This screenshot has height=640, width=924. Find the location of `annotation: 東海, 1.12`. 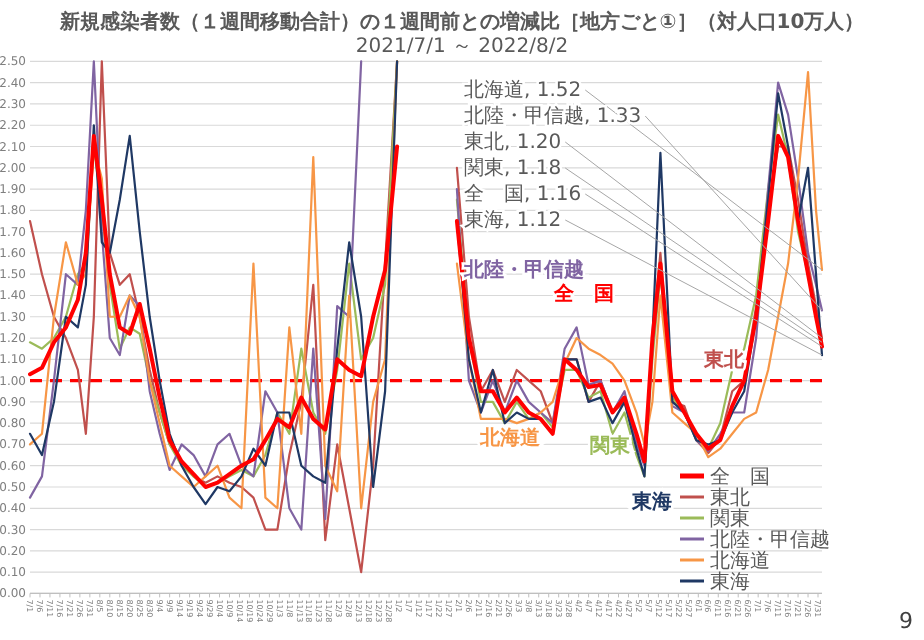

annotation: 東海, 1.12 is located at coordinates (513, 220).